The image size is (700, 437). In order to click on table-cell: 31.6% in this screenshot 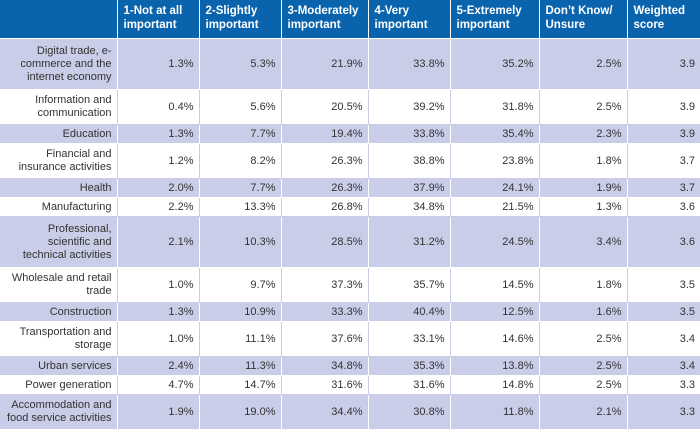, I will do `click(325, 385)`.